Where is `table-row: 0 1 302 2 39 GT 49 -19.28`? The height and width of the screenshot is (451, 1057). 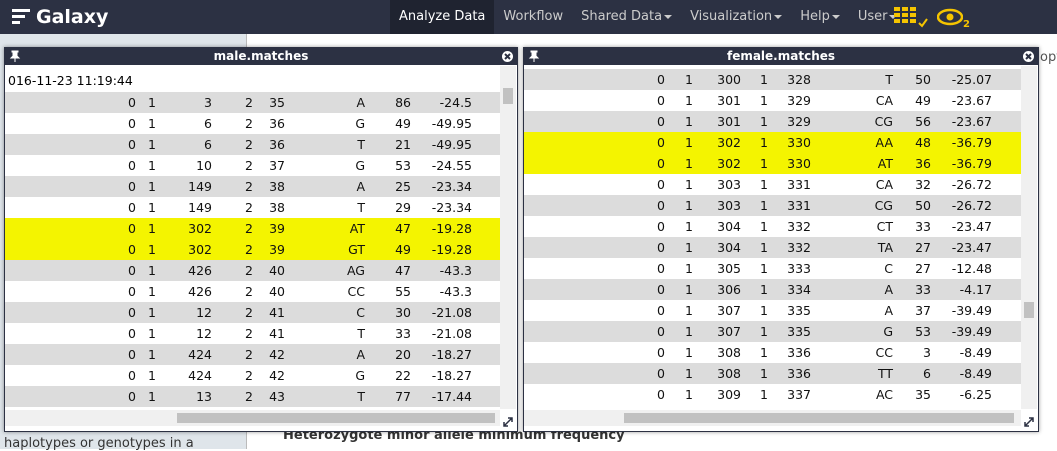
table-row: 0 1 302 2 39 GT 49 -19.28 is located at coordinates (252, 249).